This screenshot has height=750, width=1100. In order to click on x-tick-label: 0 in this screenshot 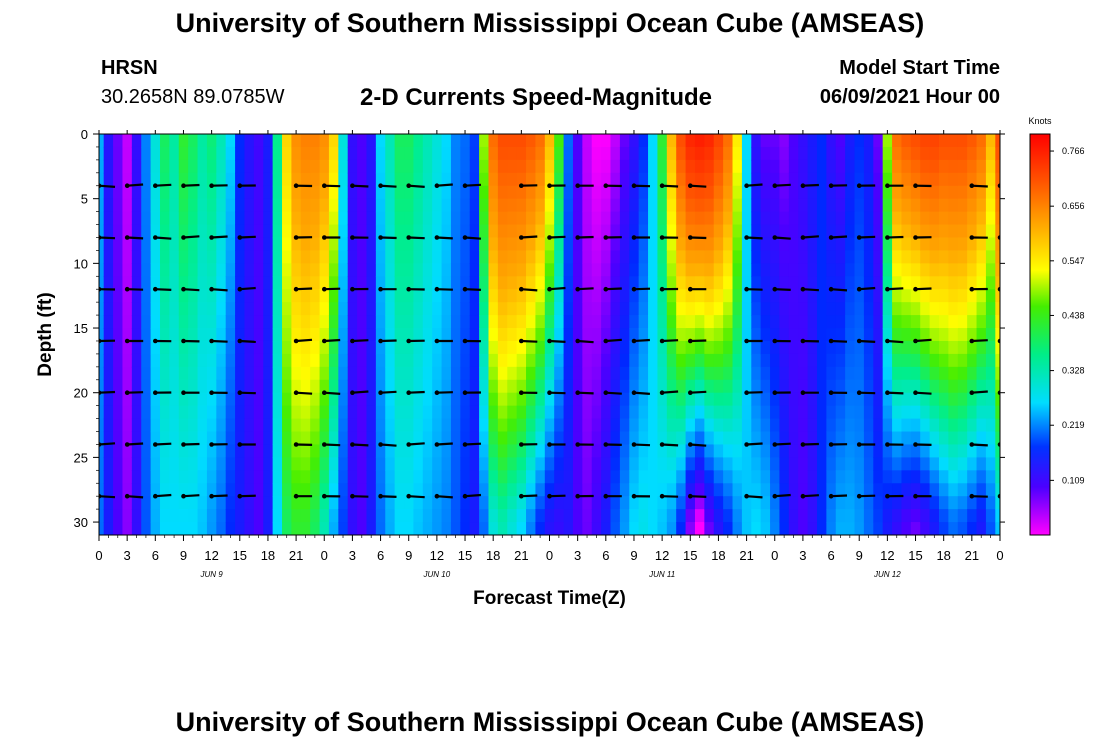, I will do `click(774, 555)`.